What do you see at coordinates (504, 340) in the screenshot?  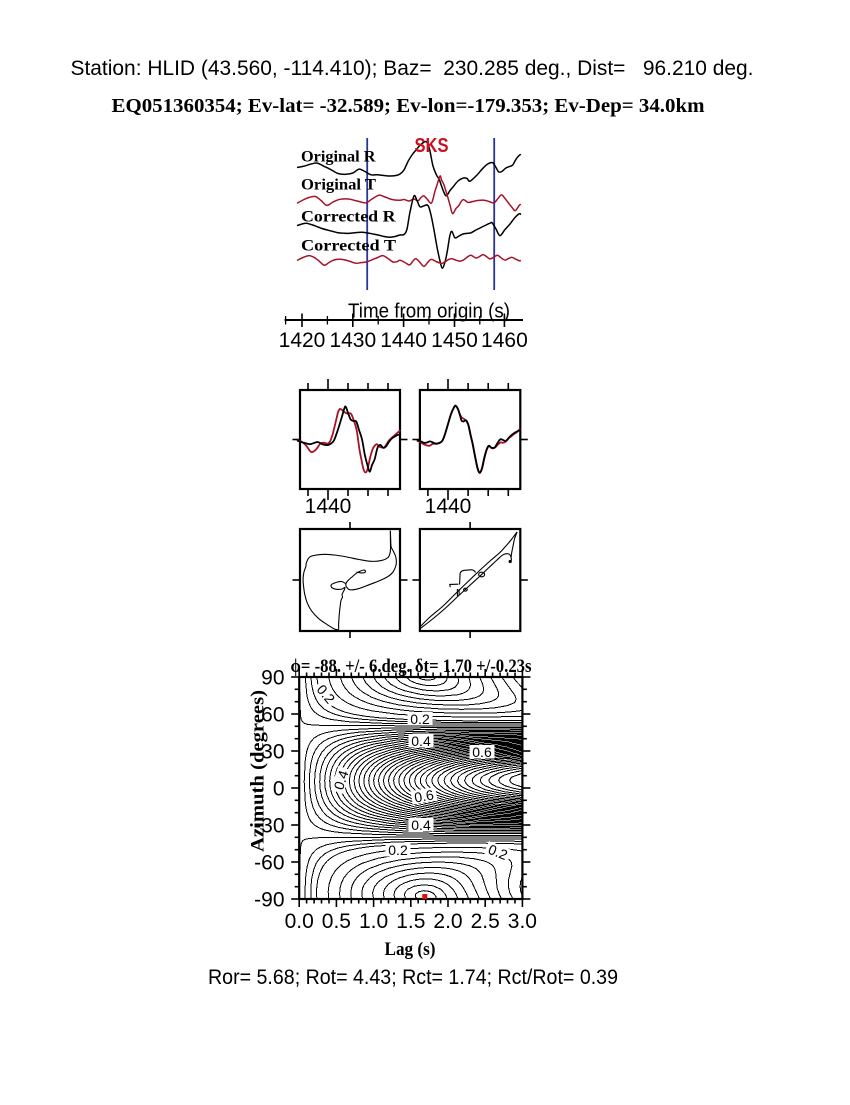 I see `svg-text: 1460` at bounding box center [504, 340].